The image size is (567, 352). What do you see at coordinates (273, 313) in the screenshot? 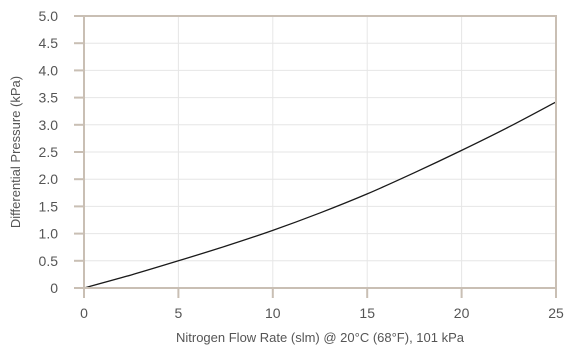
I see `x-tick-label: 10` at bounding box center [273, 313].